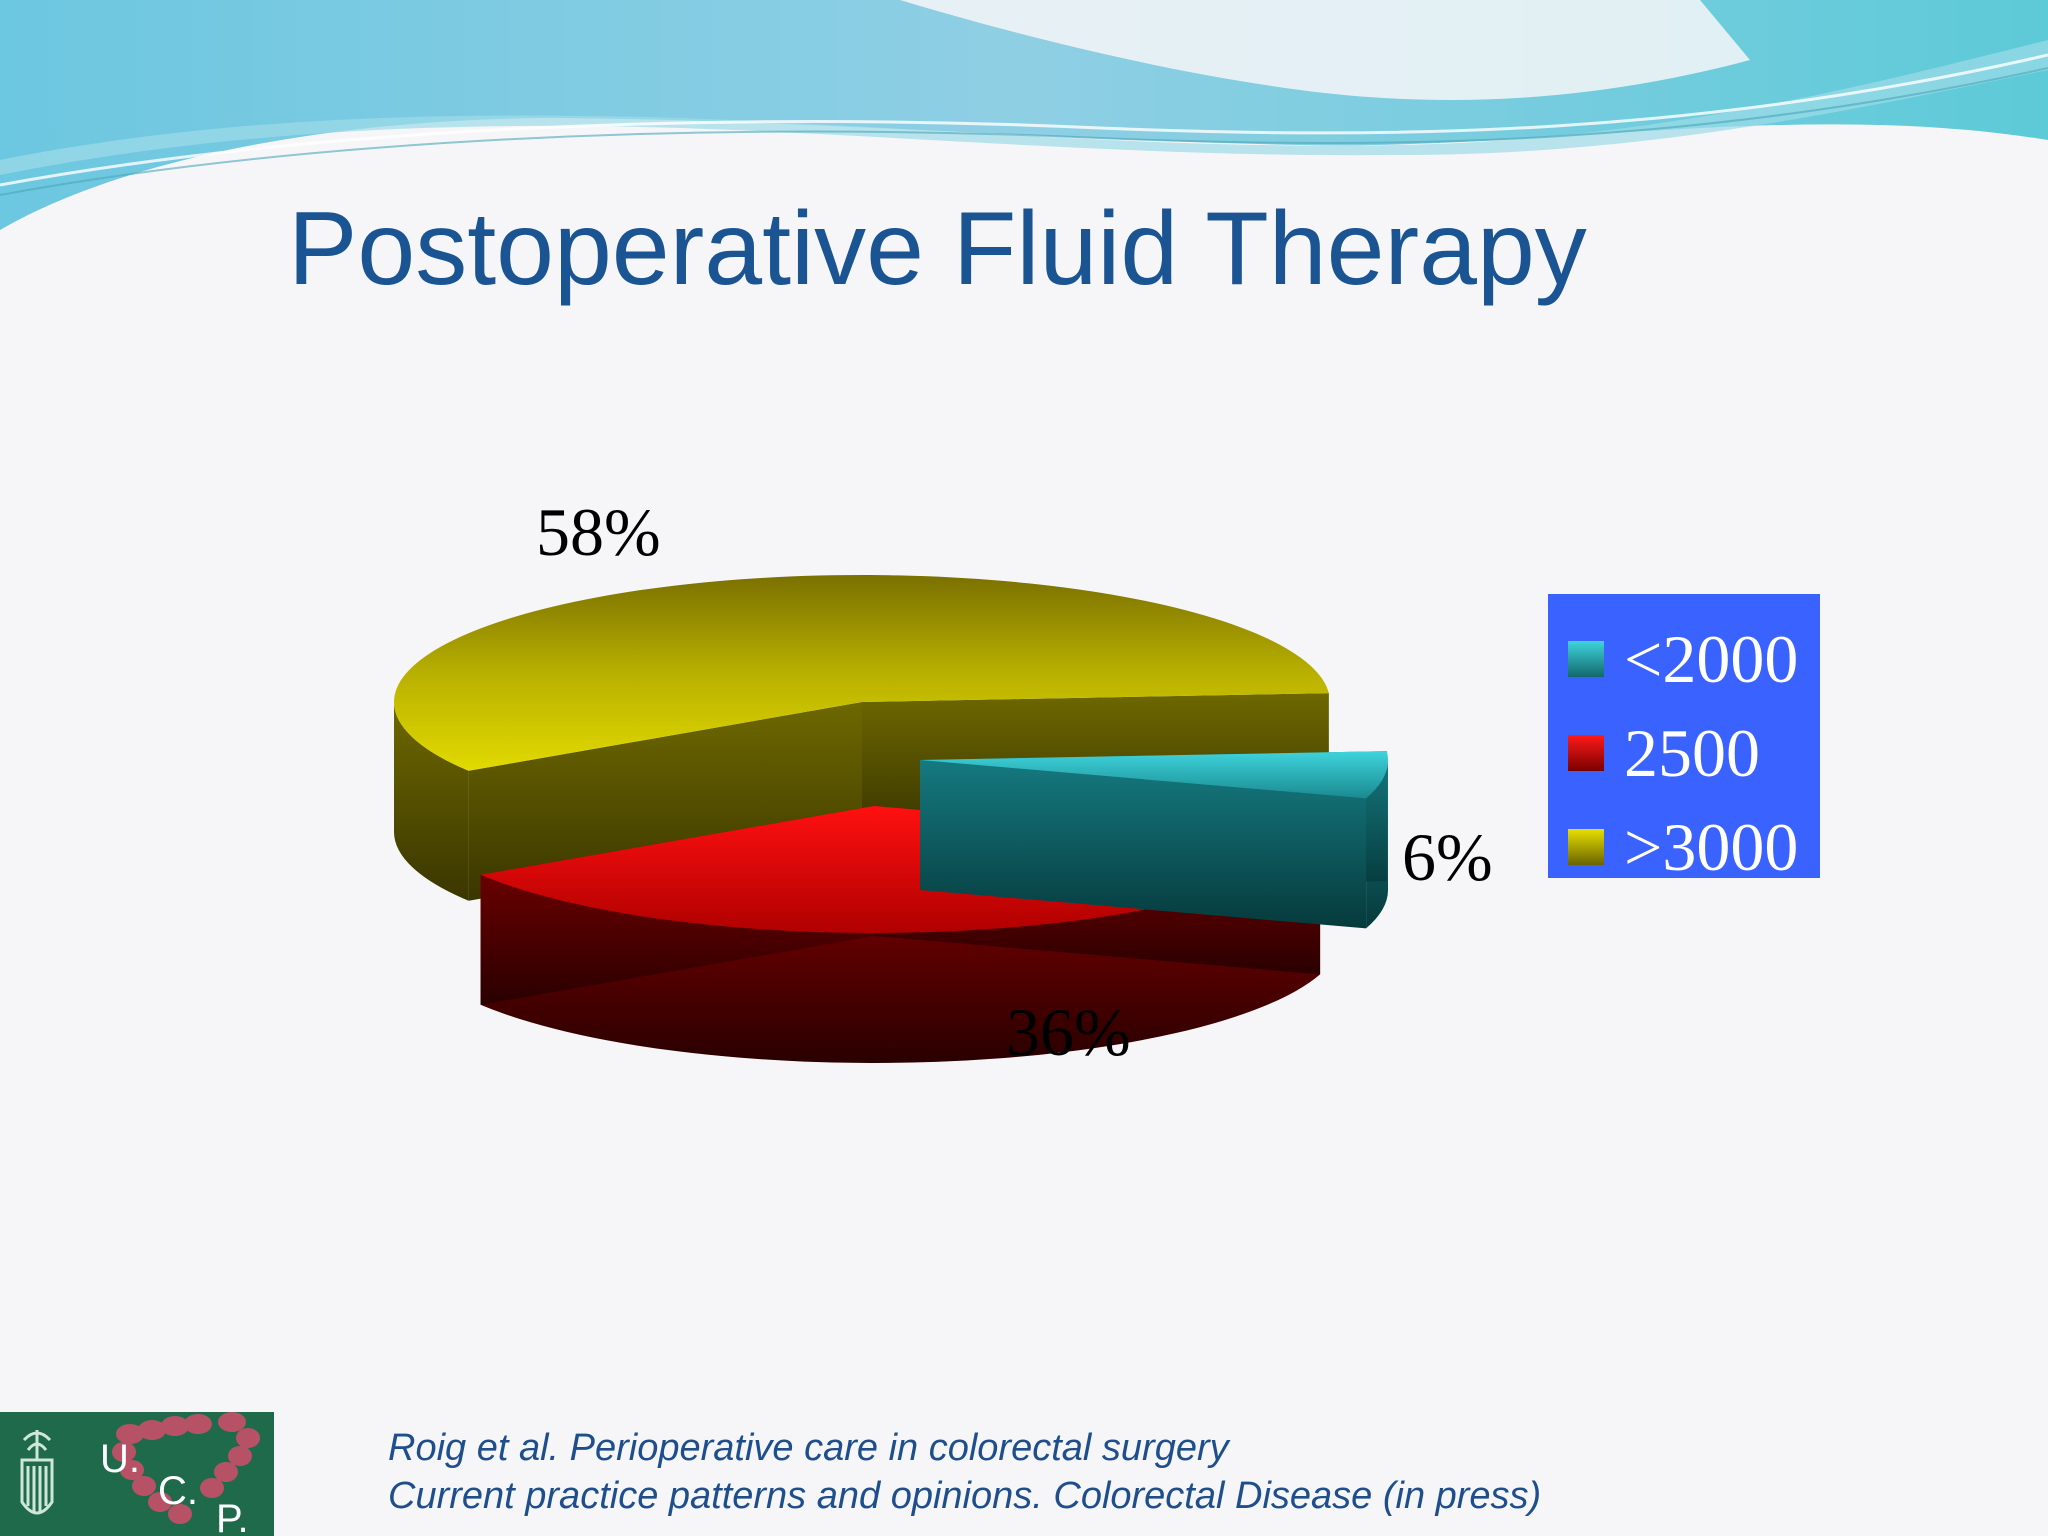 The image size is (2048, 1536). I want to click on pie-slice-less-2000, so click(1154, 840).